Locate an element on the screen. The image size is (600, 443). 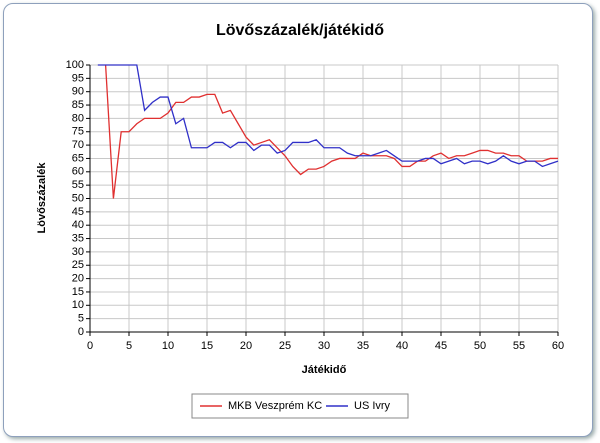
x-tick-label: 5 is located at coordinates (129, 346).